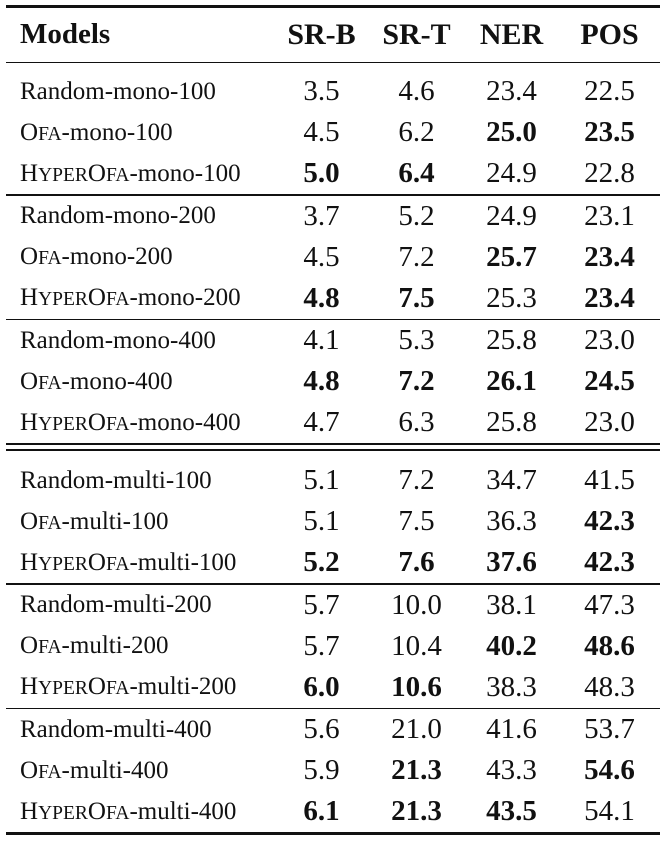  Describe the element at coordinates (609, 686) in the screenshot. I see `pos-value: 48.3` at that location.